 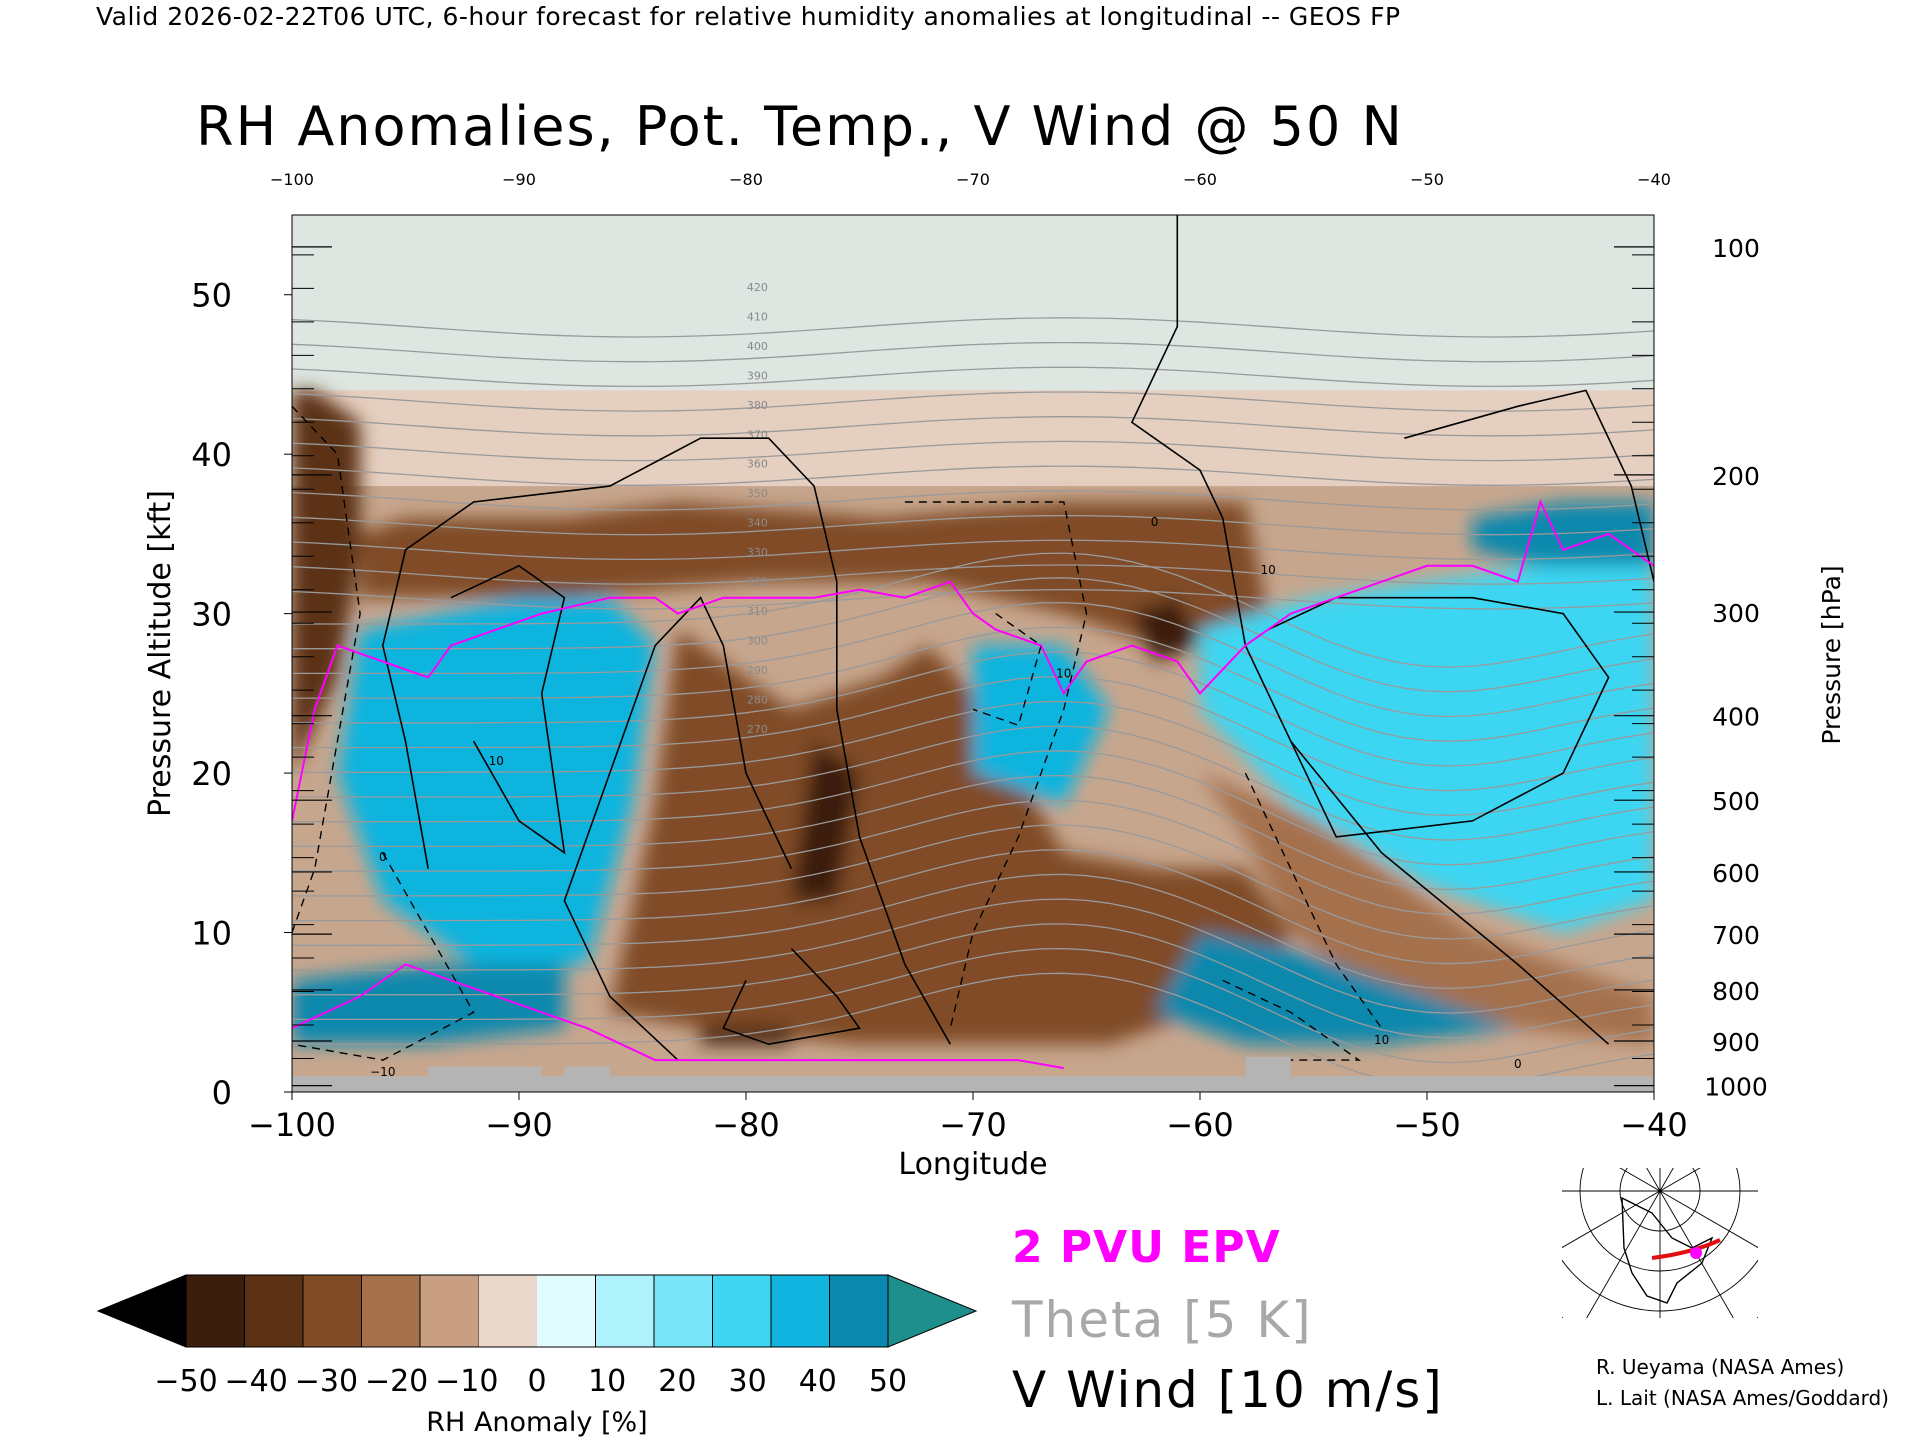 I want to click on theta-label: 320, so click(x=757, y=582).